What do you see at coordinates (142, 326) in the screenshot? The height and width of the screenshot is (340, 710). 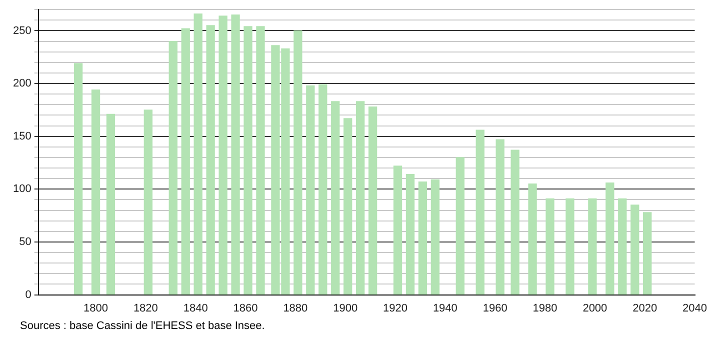 I see `source-note: Sources : base Cassini de l'EHESS et base Insee.` at bounding box center [142, 326].